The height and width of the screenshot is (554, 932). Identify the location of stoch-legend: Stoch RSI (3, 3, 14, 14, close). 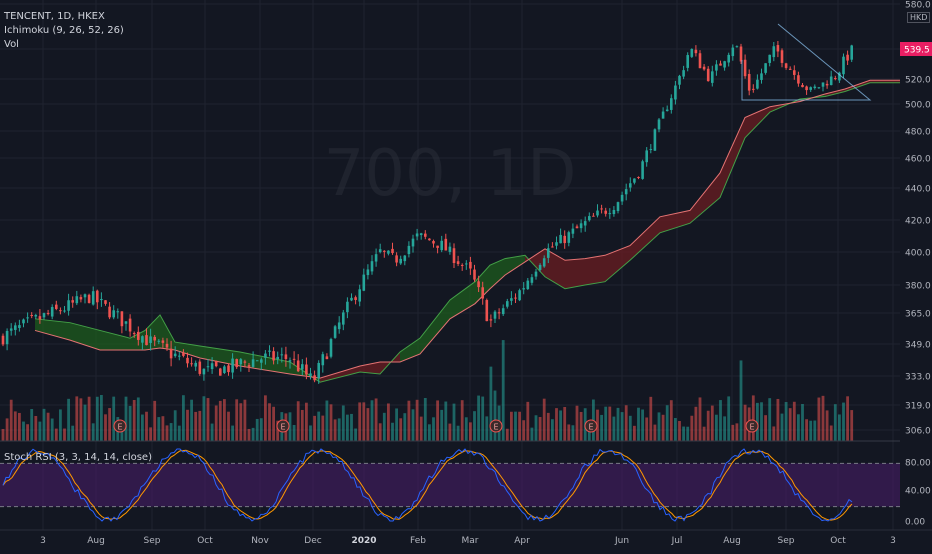
(78, 458).